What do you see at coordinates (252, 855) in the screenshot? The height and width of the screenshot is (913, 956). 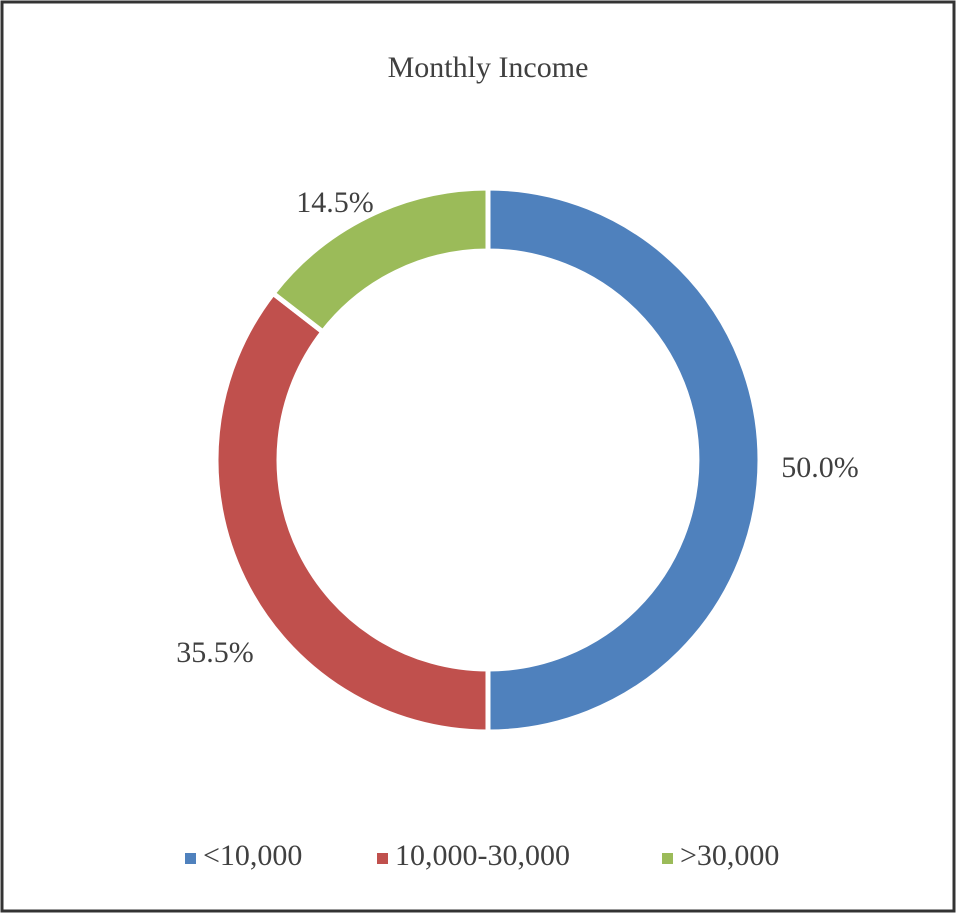 I see `legend-label: <10,000` at bounding box center [252, 855].